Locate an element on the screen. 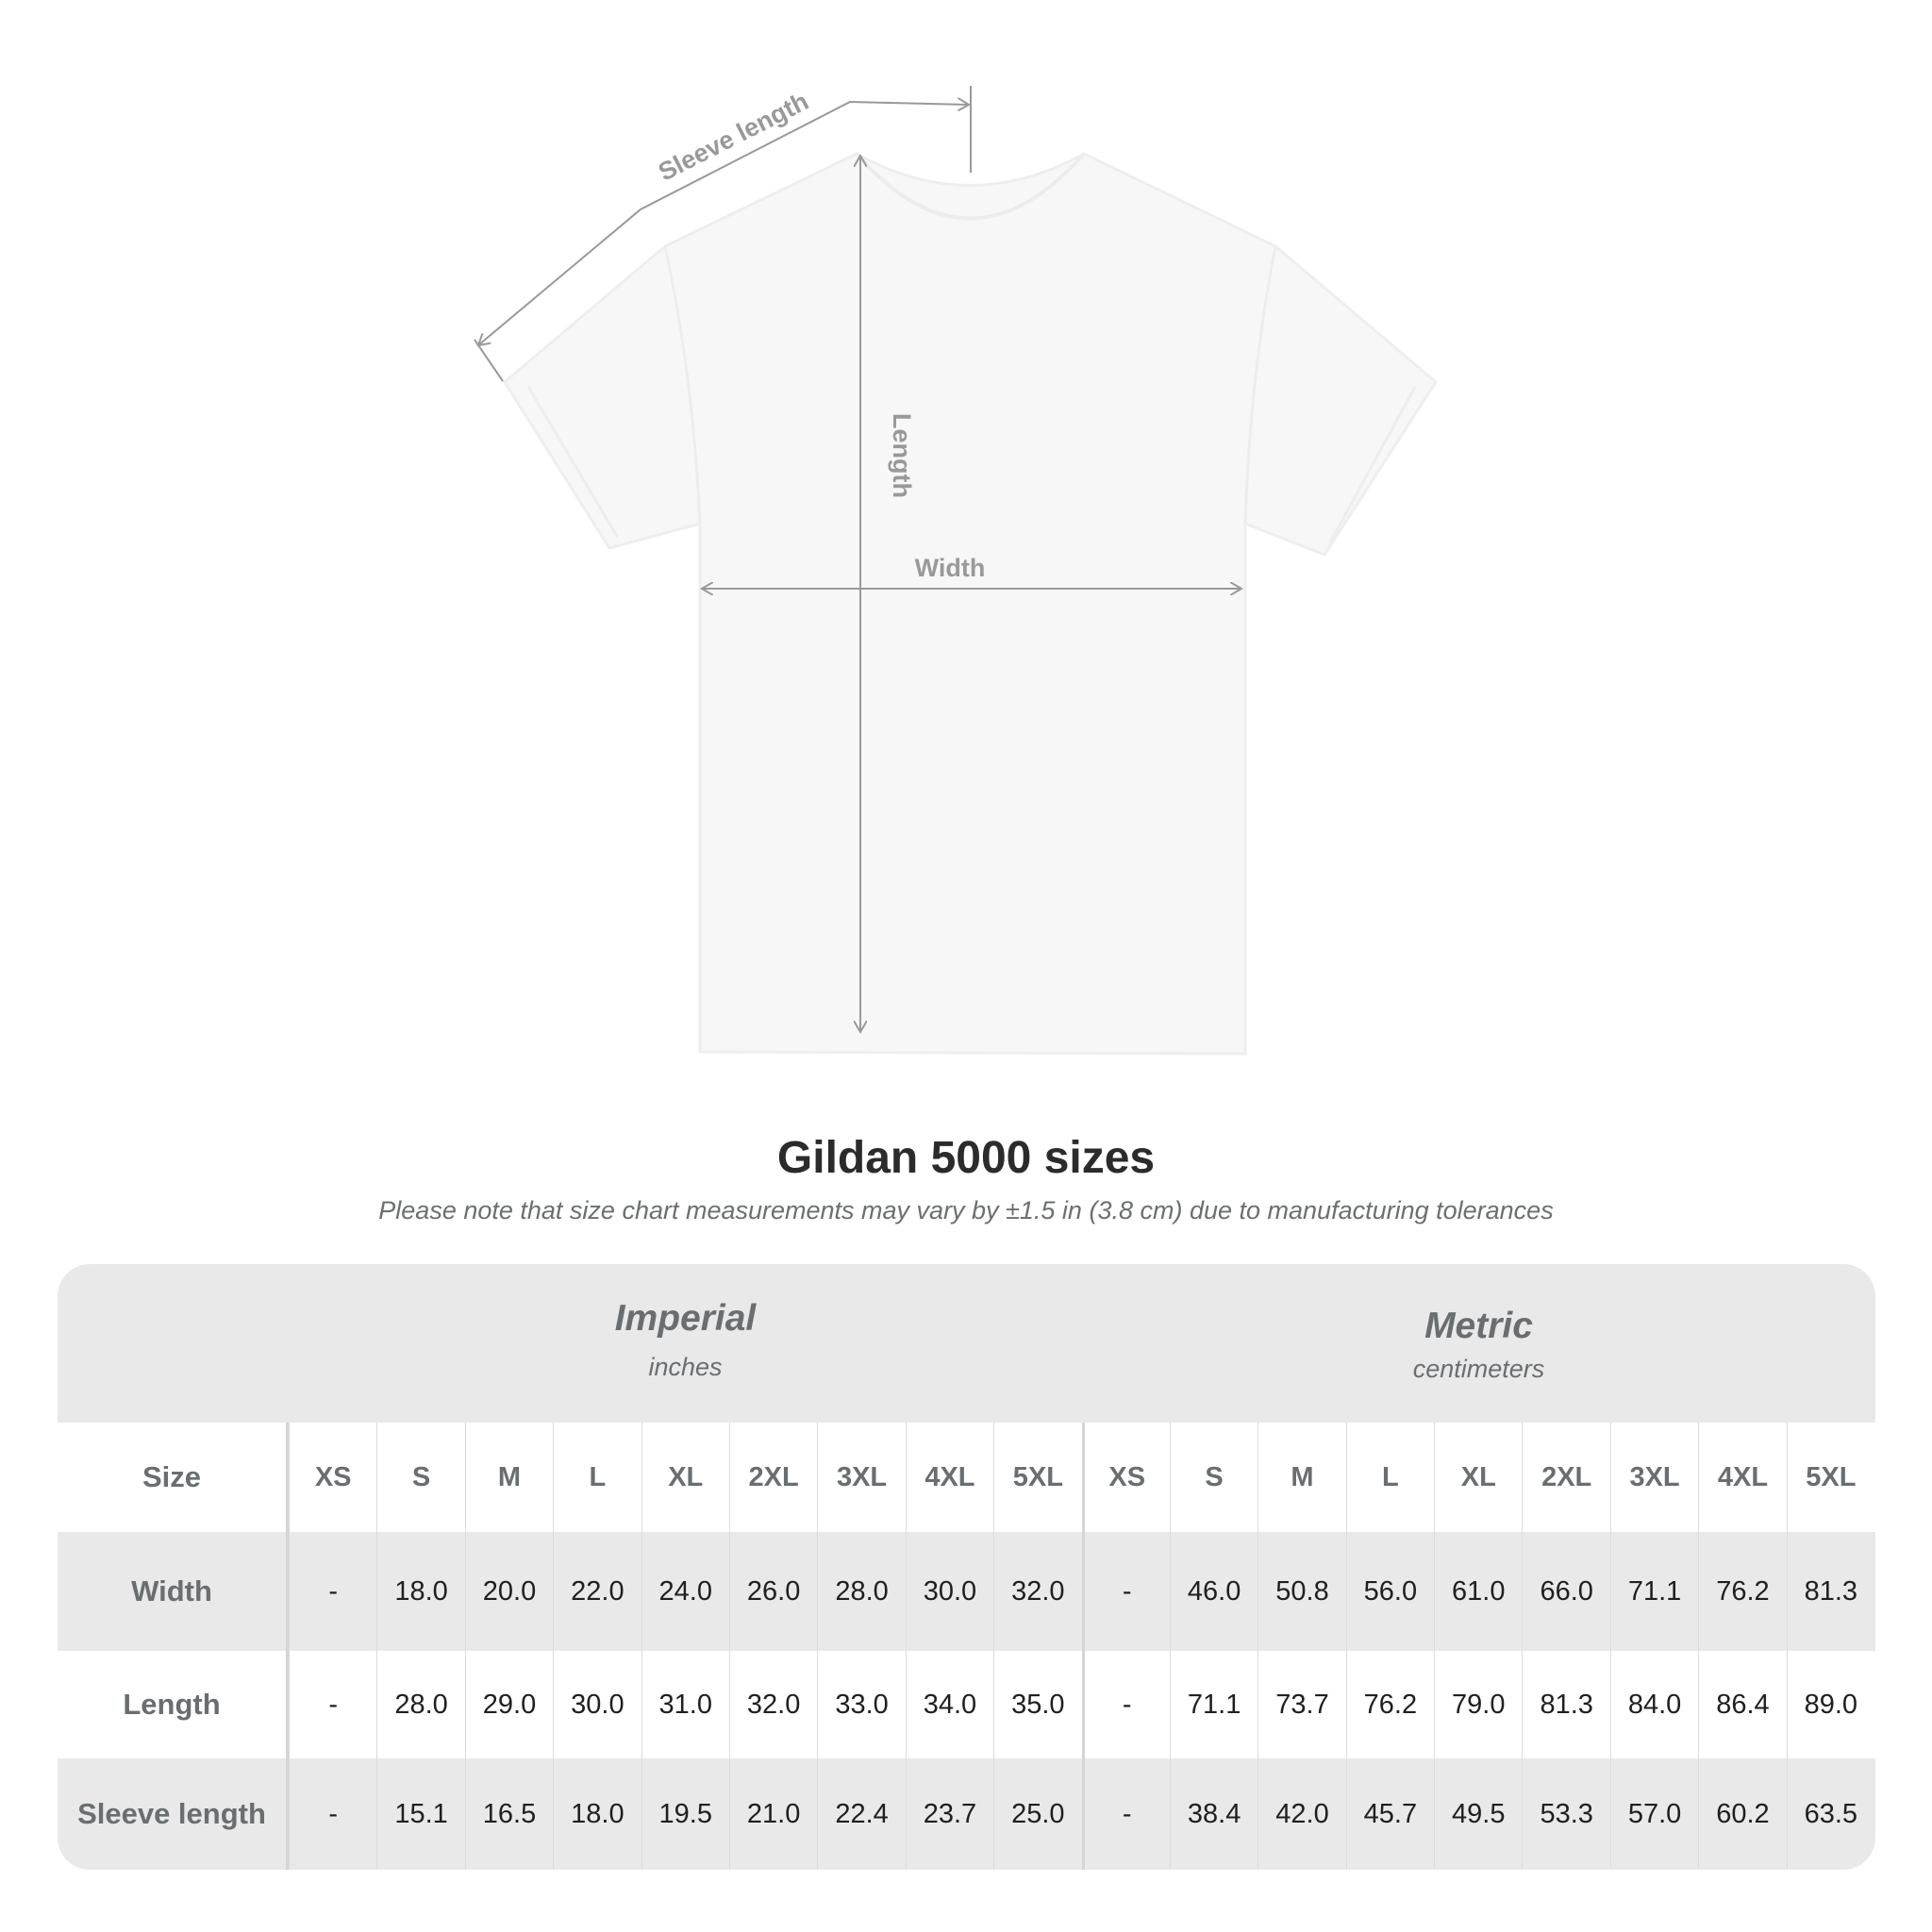 The image size is (1932, 1932). table-cell-imperial: 26.0 is located at coordinates (773, 1591).